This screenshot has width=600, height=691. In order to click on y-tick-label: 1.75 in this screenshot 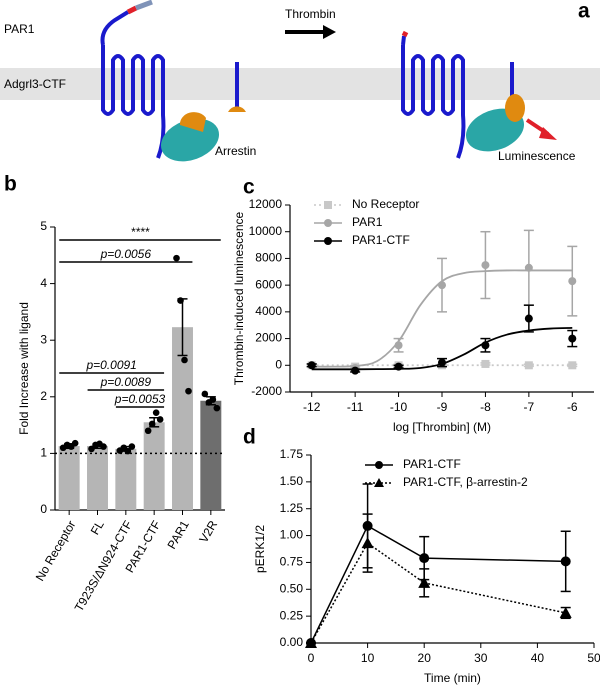, I will do `click(292, 454)`.